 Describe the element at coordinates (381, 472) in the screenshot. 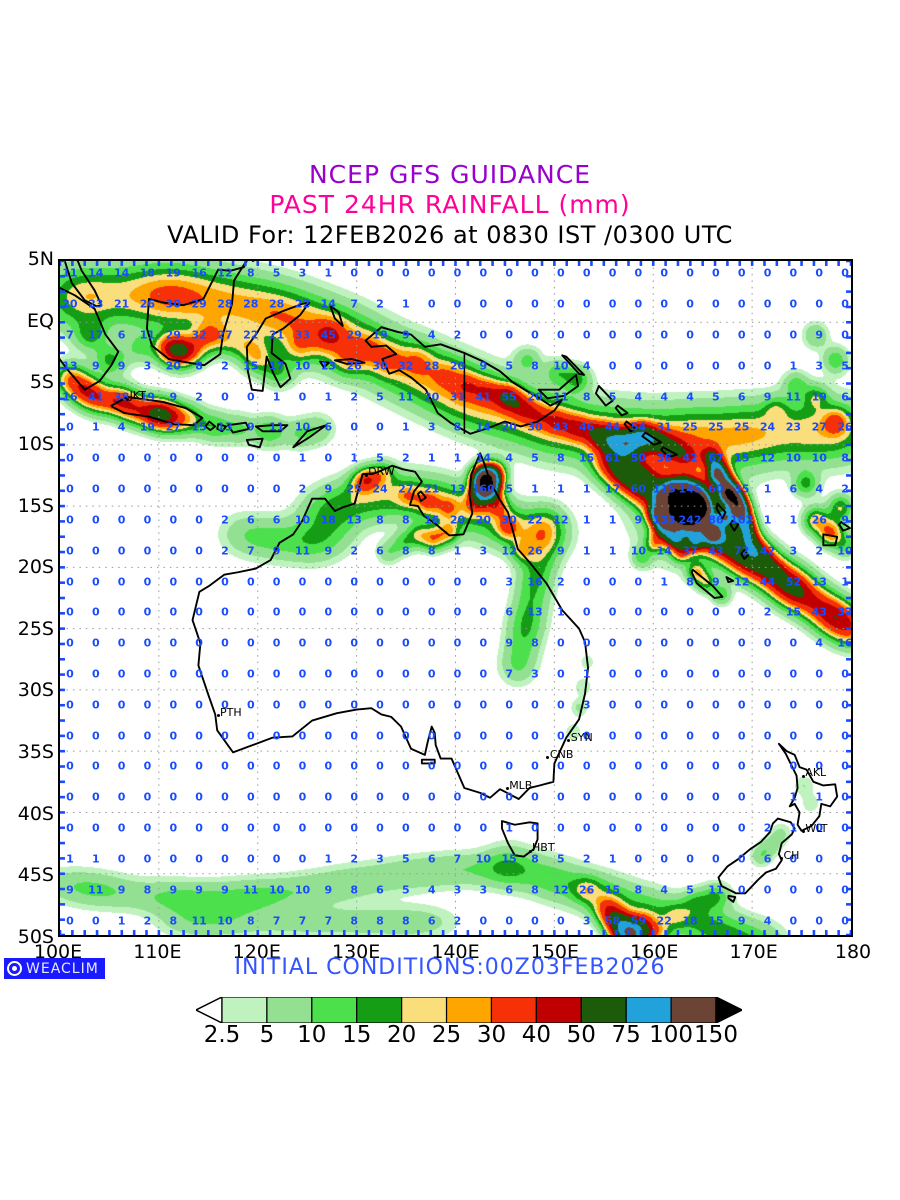

I see `city-label-drw: DRW` at that location.